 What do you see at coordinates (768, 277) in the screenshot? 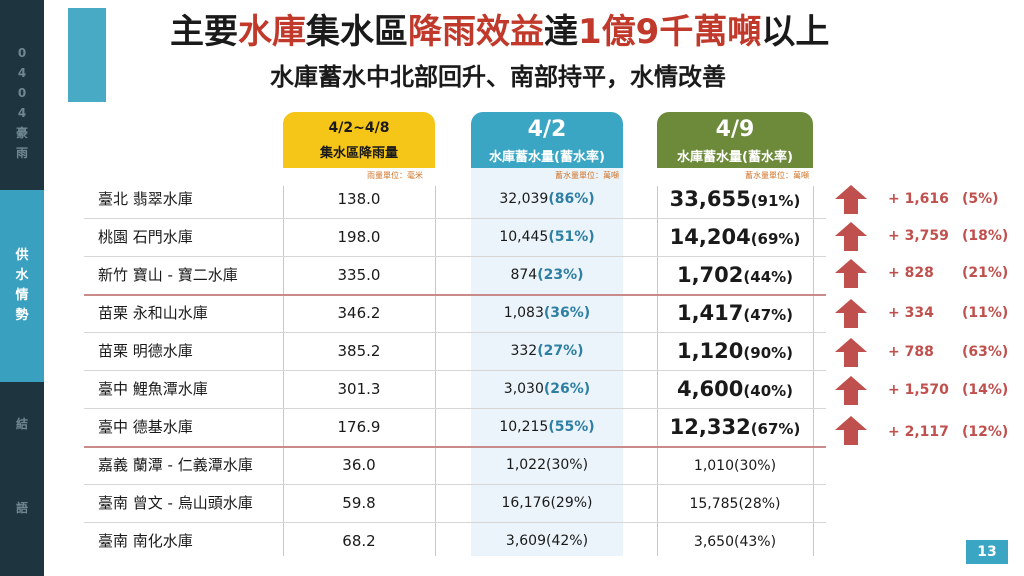
I see `storage-0409-rate: (44%)` at bounding box center [768, 277].